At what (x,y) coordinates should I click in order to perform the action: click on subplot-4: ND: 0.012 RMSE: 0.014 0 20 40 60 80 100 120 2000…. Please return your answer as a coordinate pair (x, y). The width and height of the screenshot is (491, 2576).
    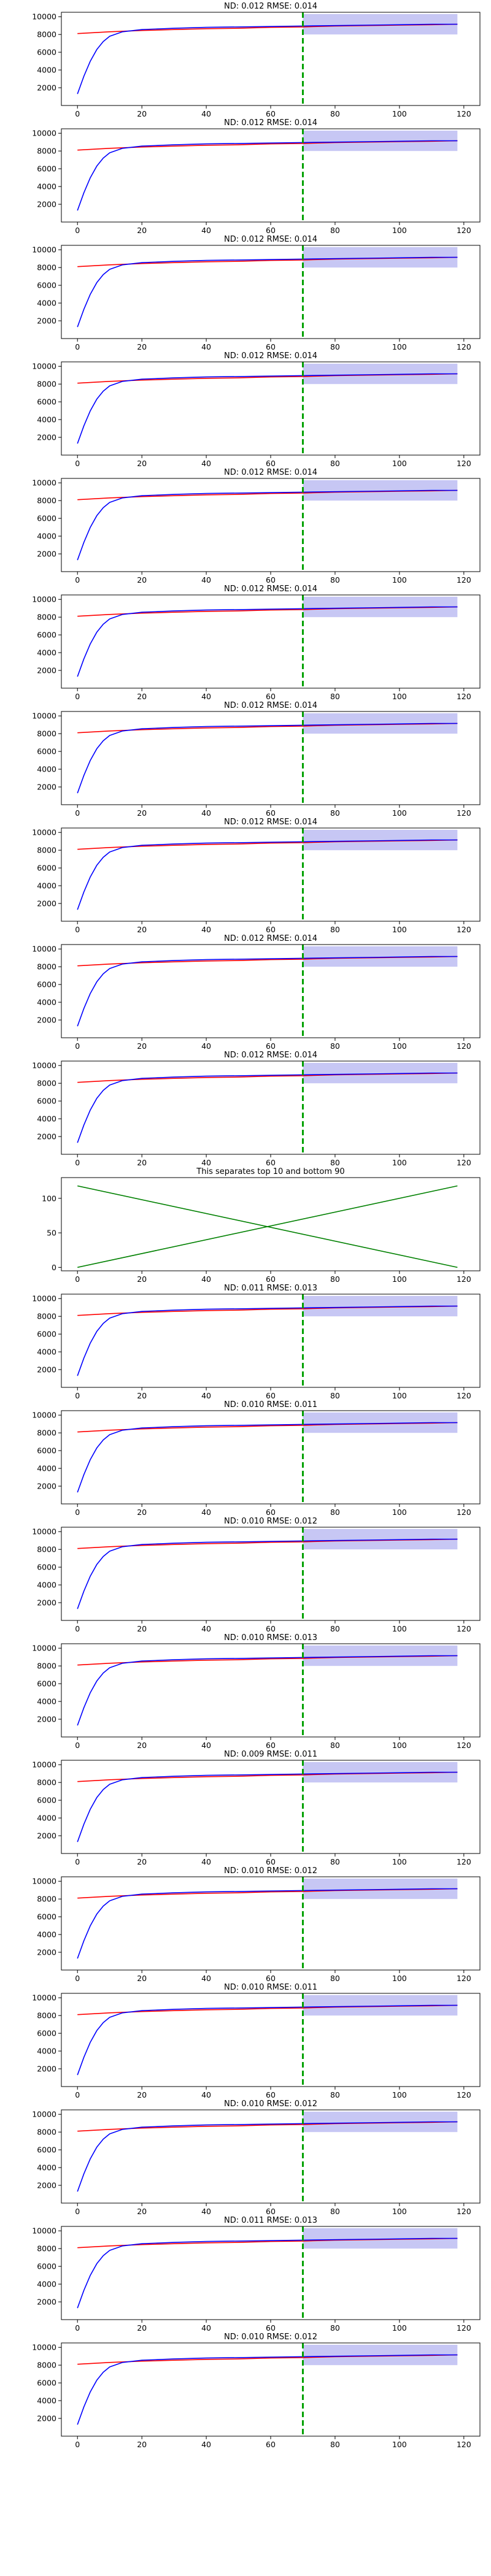
    Looking at the image, I should click on (256, 409).